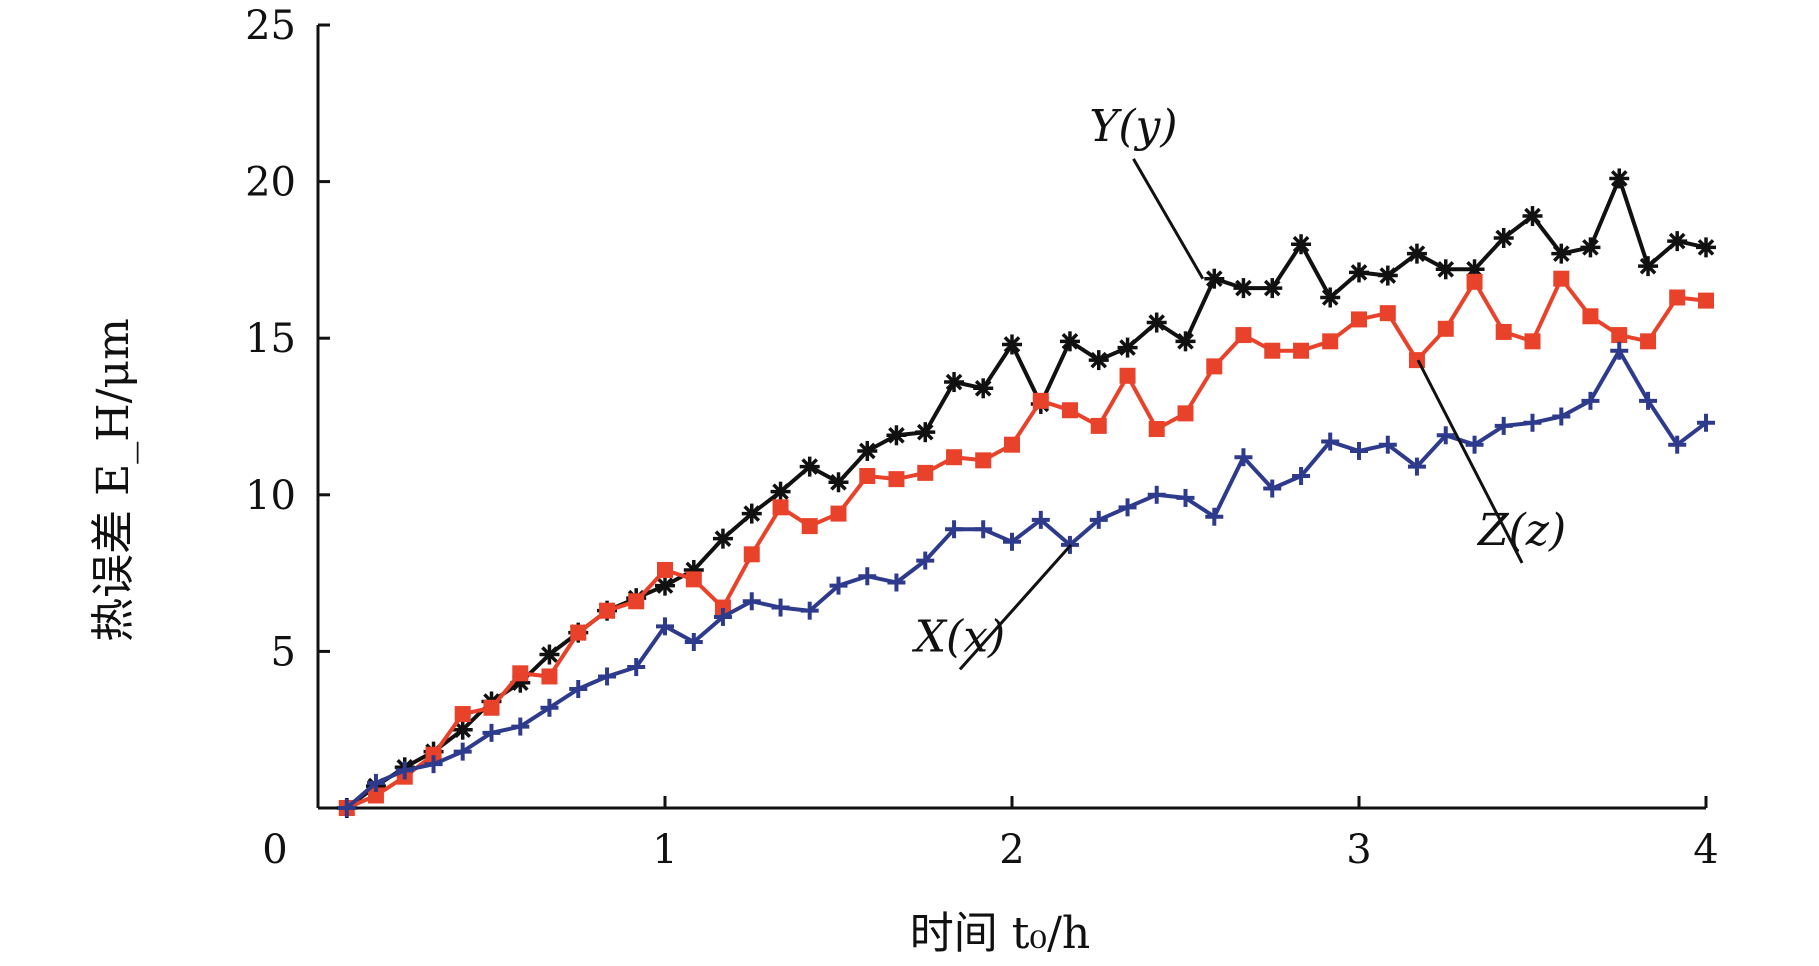  What do you see at coordinates (113, 480) in the screenshot?
I see `y-axis-title: 热误差 E_H/μm` at bounding box center [113, 480].